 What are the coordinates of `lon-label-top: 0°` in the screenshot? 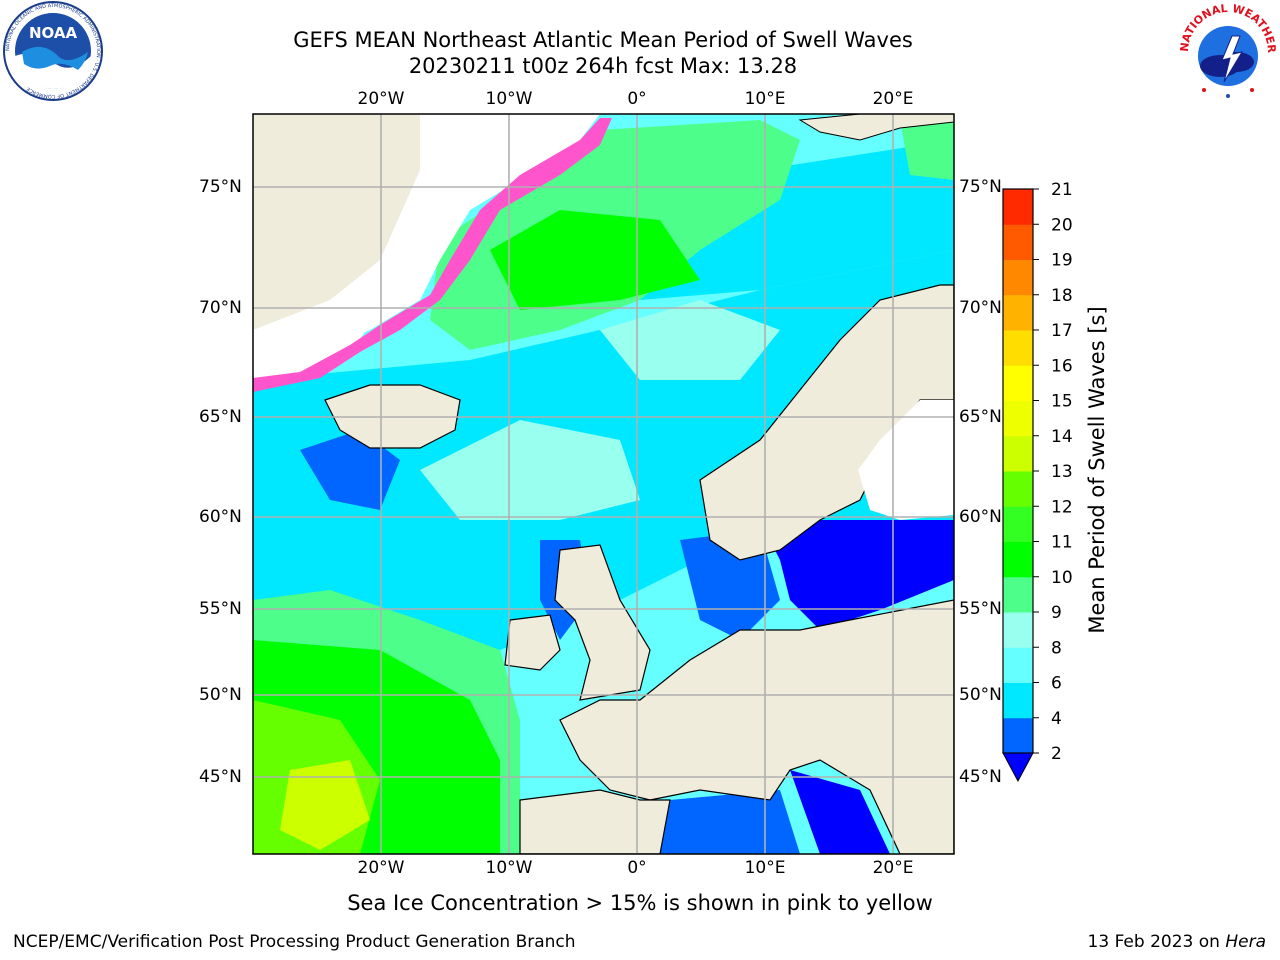 It's located at (637, 99).